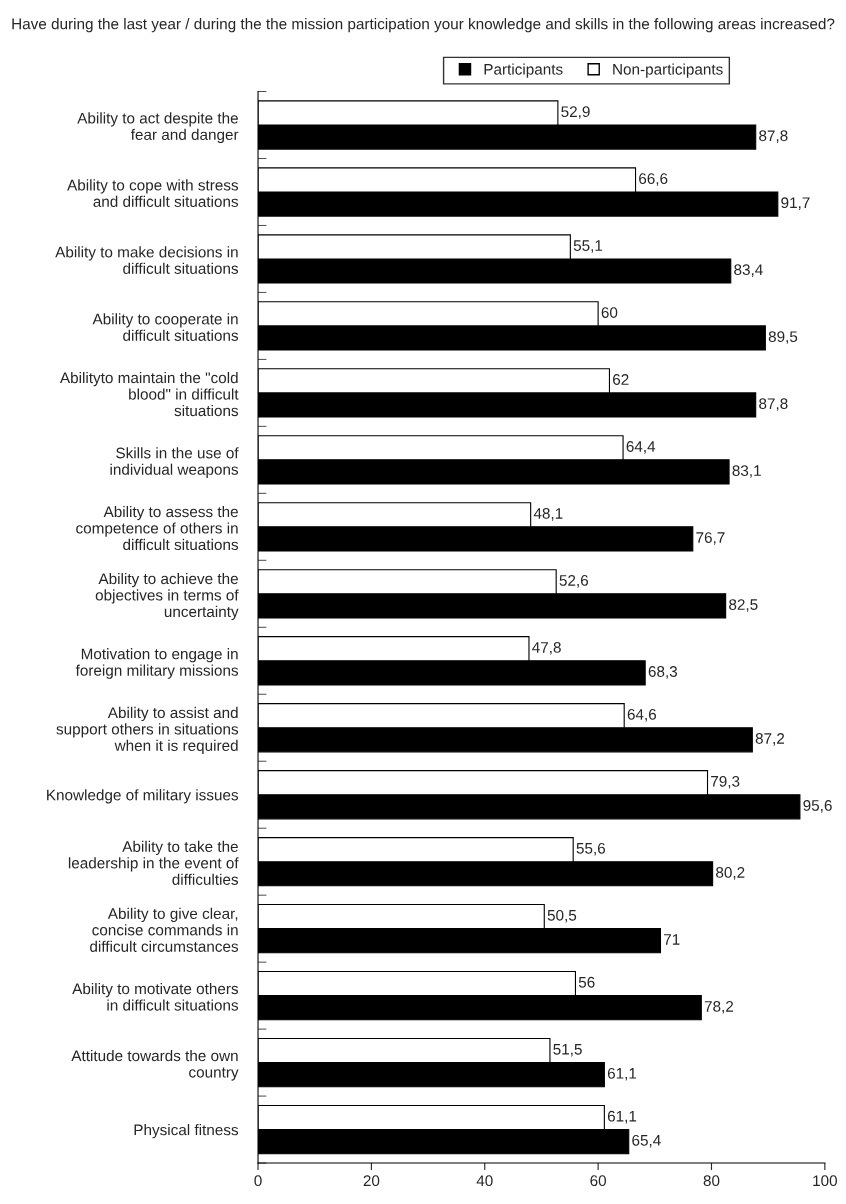 This screenshot has width=846, height=1204. I want to click on data-label: 82,5, so click(743, 605).